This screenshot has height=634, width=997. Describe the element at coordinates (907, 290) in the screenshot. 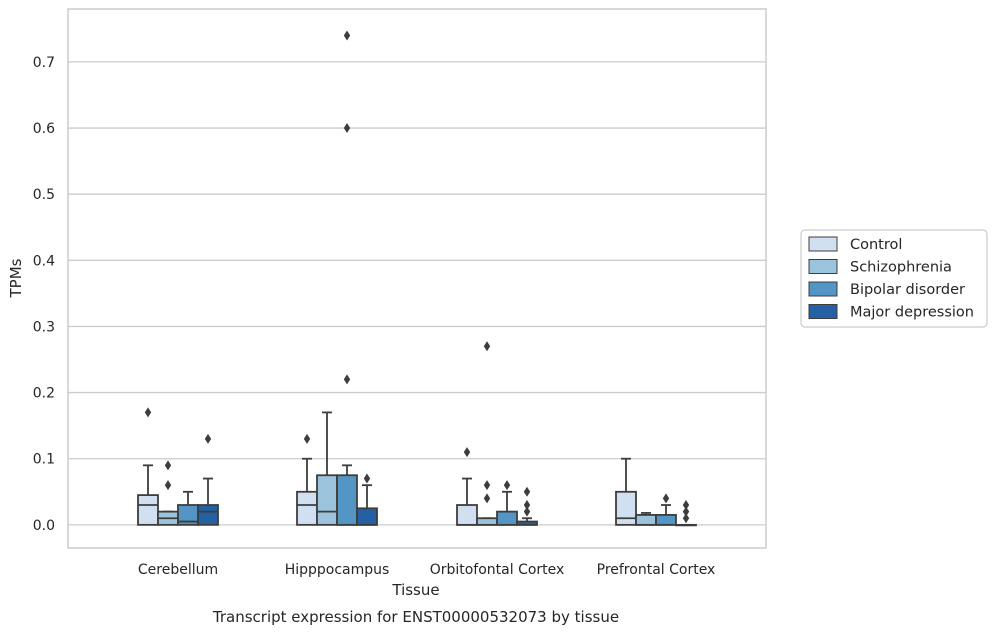

I see `legend-label: Bipolar disorder` at that location.